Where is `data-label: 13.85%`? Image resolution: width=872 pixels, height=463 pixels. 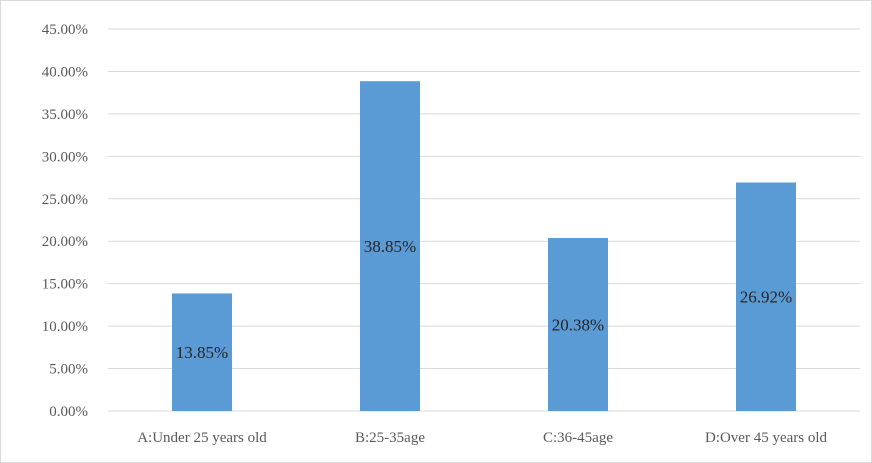 data-label: 13.85% is located at coordinates (202, 352).